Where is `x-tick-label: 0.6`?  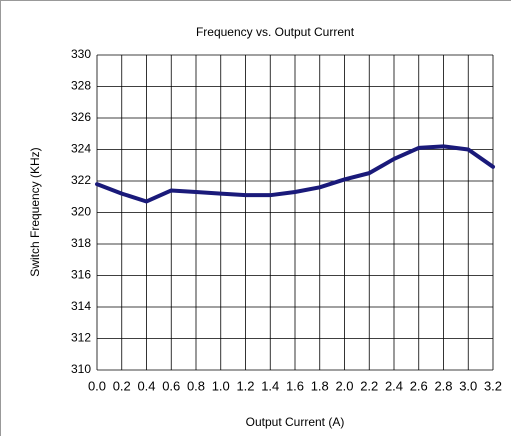
x-tick-label: 0.6 is located at coordinates (171, 385).